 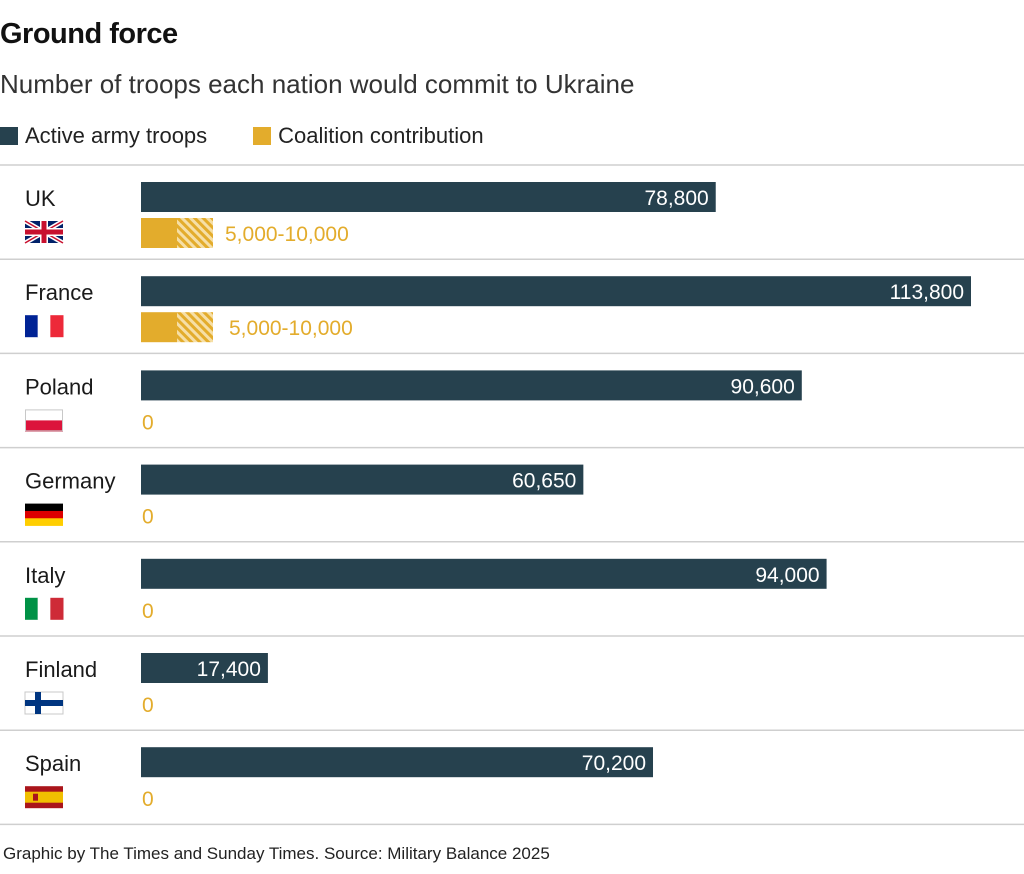 What do you see at coordinates (229, 669) in the screenshot?
I see `active-troops-value-label: 17,400` at bounding box center [229, 669].